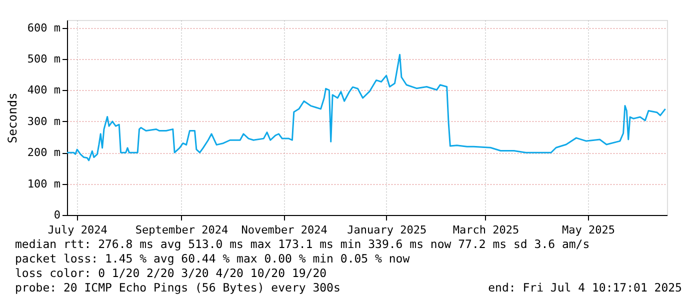 This screenshot has height=297, width=697. What do you see at coordinates (44, 90) in the screenshot?
I see `y-tick-label: 400 m` at bounding box center [44, 90].